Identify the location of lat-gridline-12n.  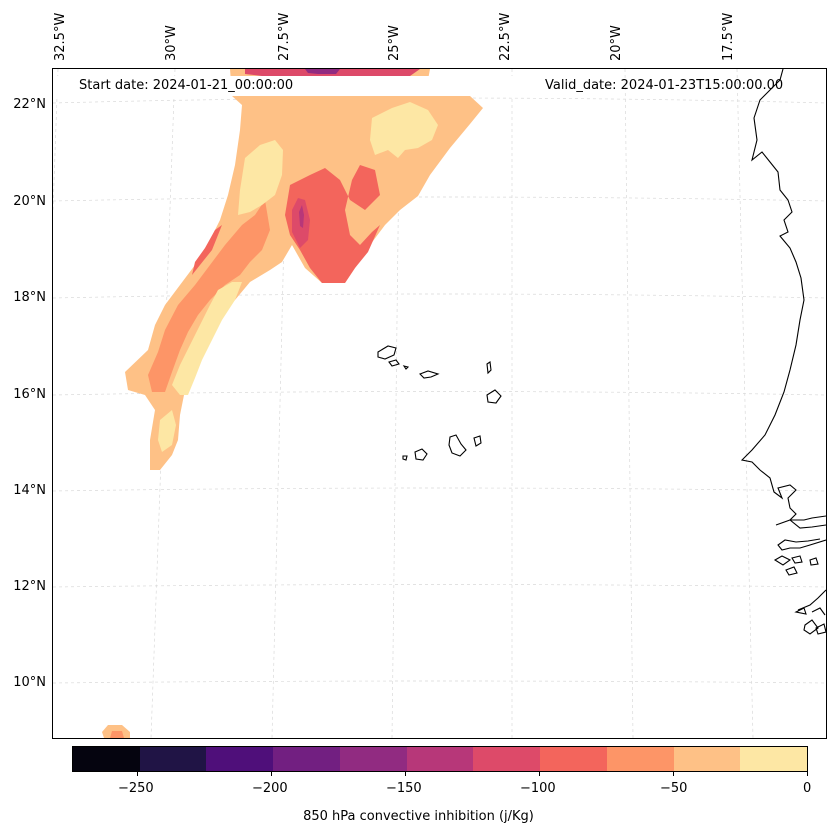
(439, 586).